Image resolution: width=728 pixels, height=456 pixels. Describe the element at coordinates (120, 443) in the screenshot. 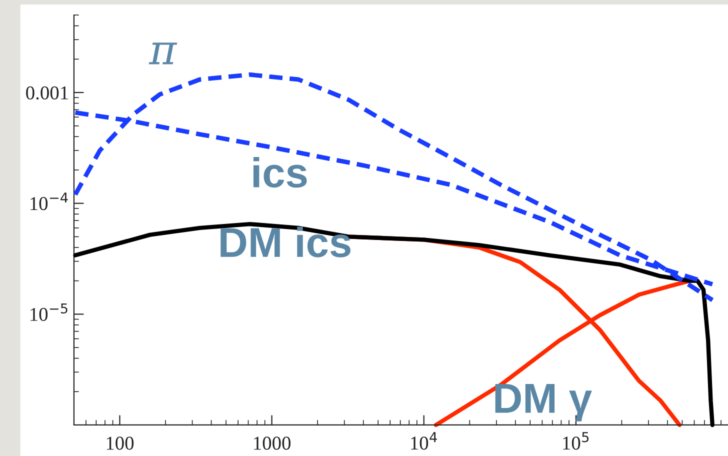

I see `x-tick-label: 100` at that location.